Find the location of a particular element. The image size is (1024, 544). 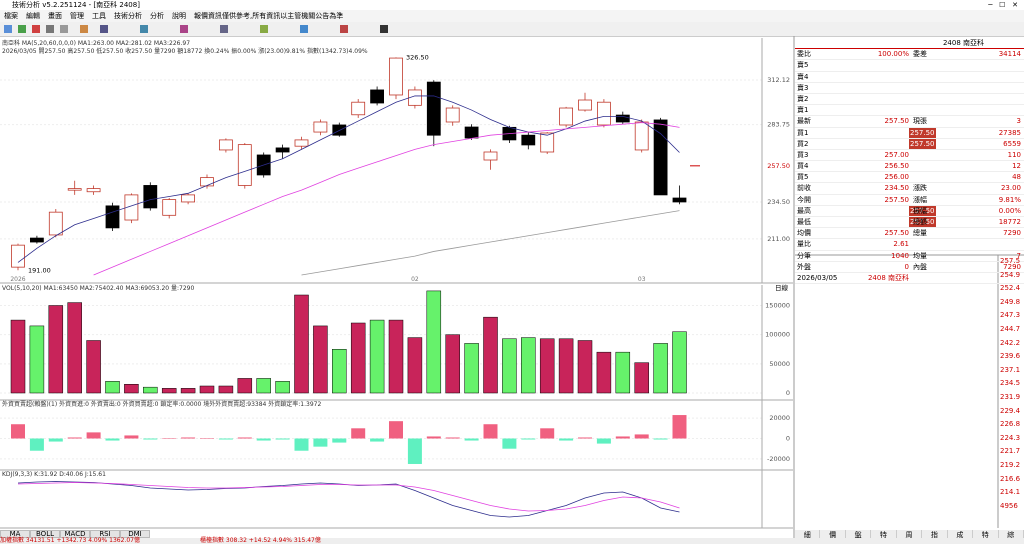

quote-cell: 漲幅 is located at coordinates (920, 199).